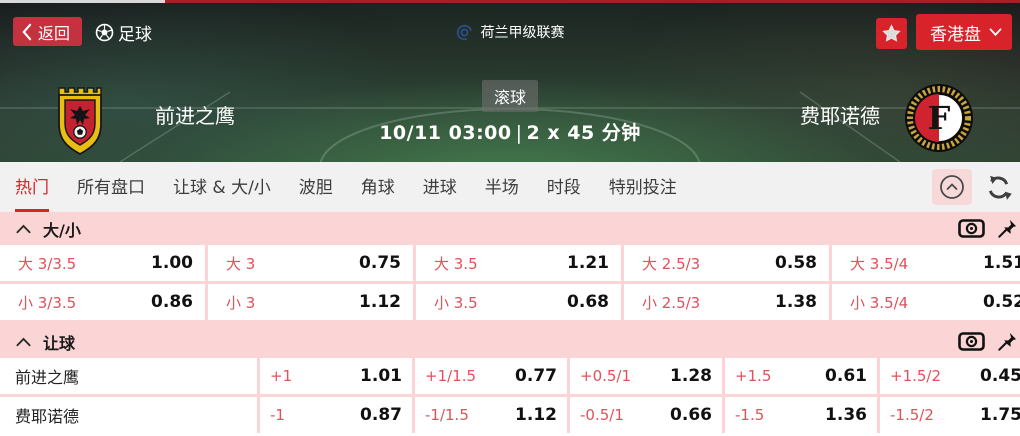  I want to click on refresh-button, so click(998, 187).